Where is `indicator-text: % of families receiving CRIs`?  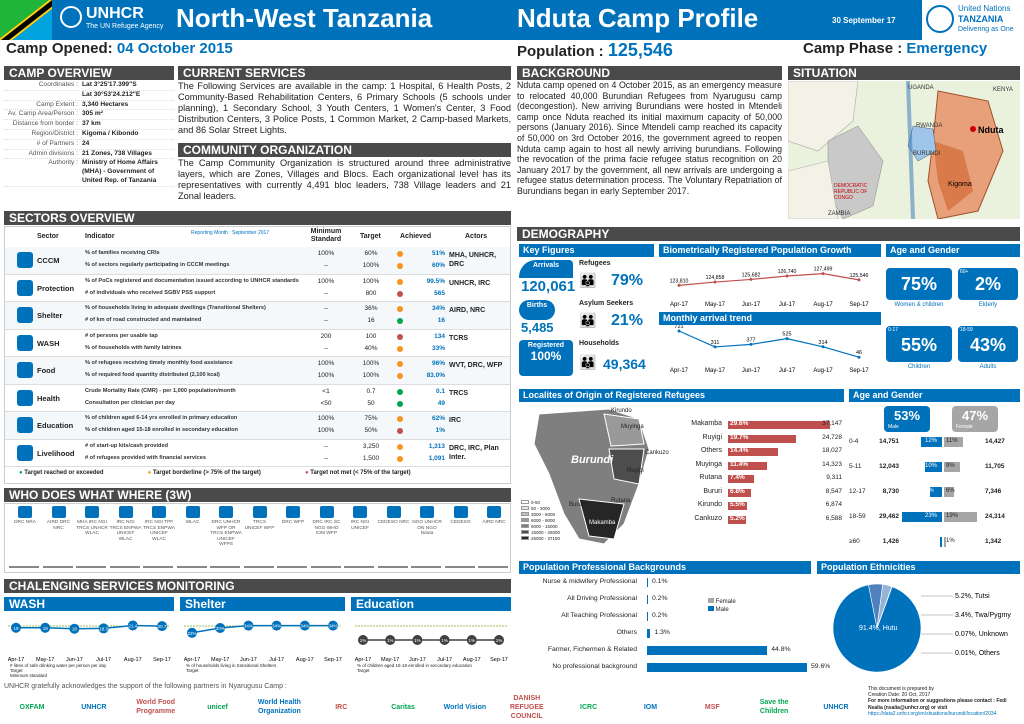
indicator-text: % of families receiving CRIs is located at coordinates (122, 253).